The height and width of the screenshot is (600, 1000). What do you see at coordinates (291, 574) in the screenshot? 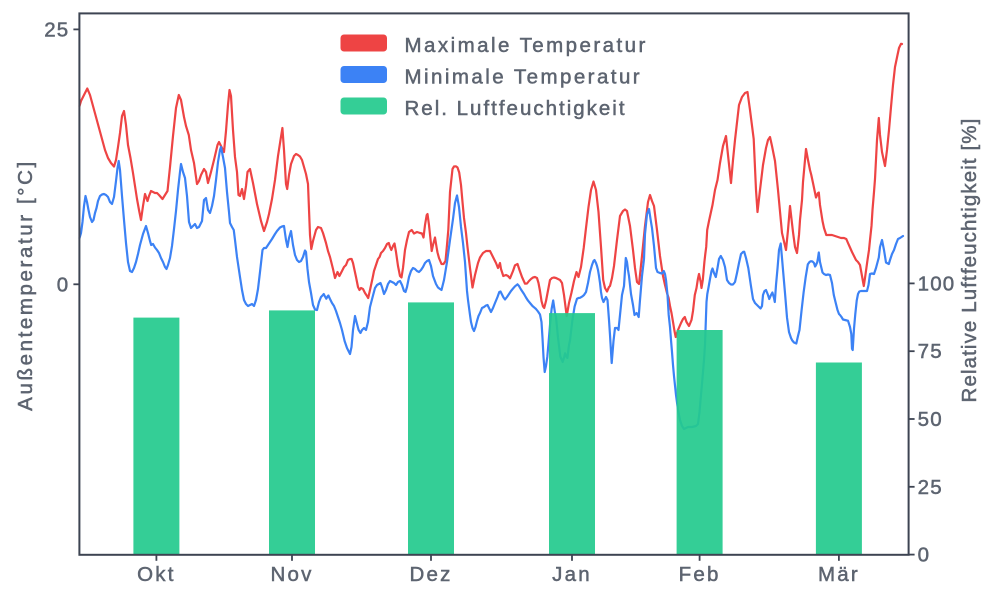
I see `svg-text: Nov` at bounding box center [291, 574].